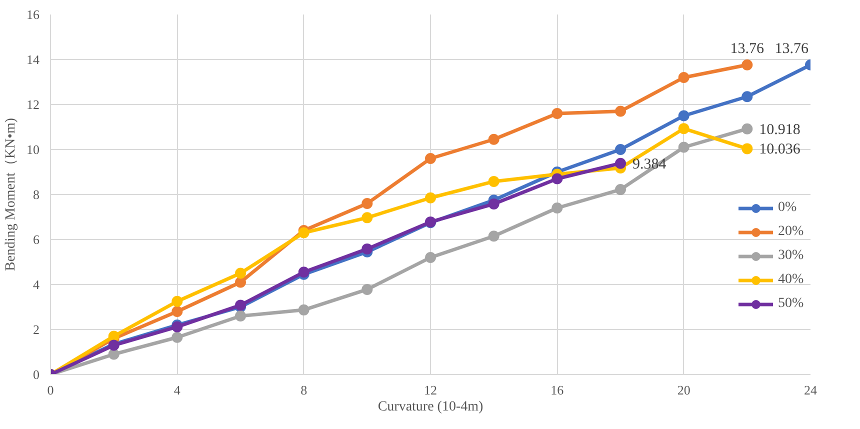  I want to click on y-tick-label: 10, so click(33, 149).